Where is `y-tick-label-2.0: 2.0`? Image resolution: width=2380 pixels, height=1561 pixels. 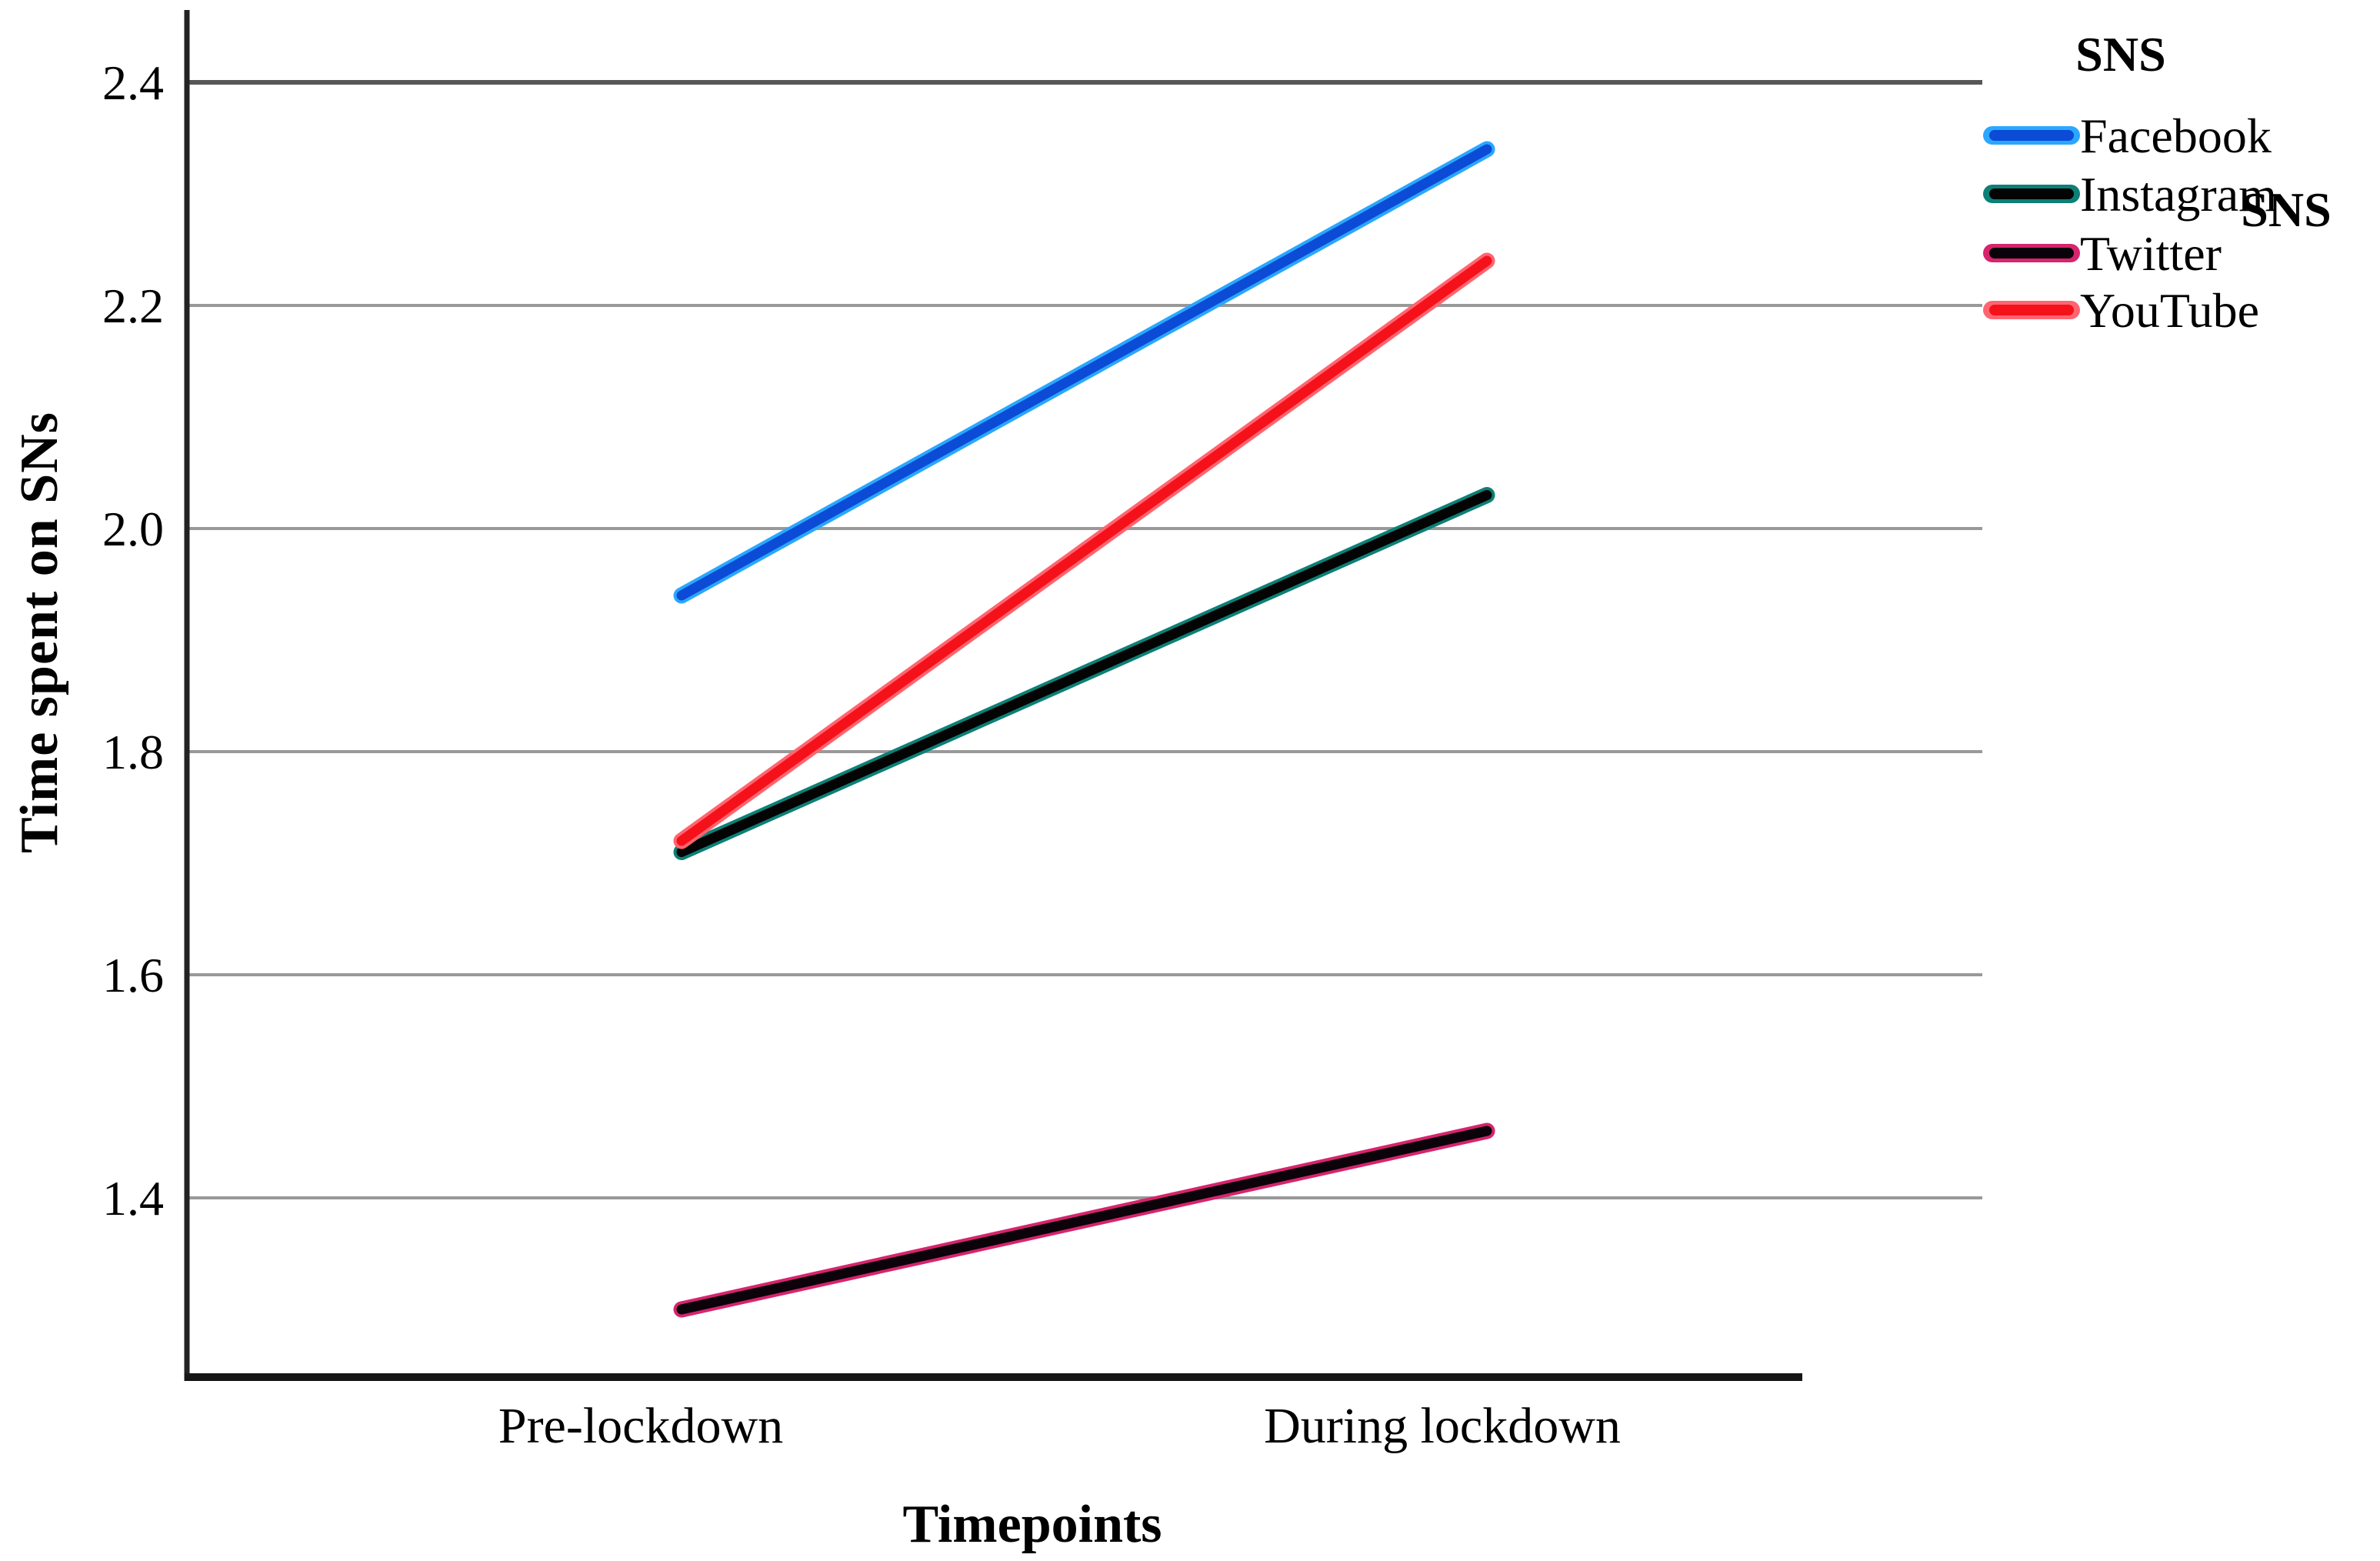 y-tick-label-2.0: 2.0 is located at coordinates (133, 529).